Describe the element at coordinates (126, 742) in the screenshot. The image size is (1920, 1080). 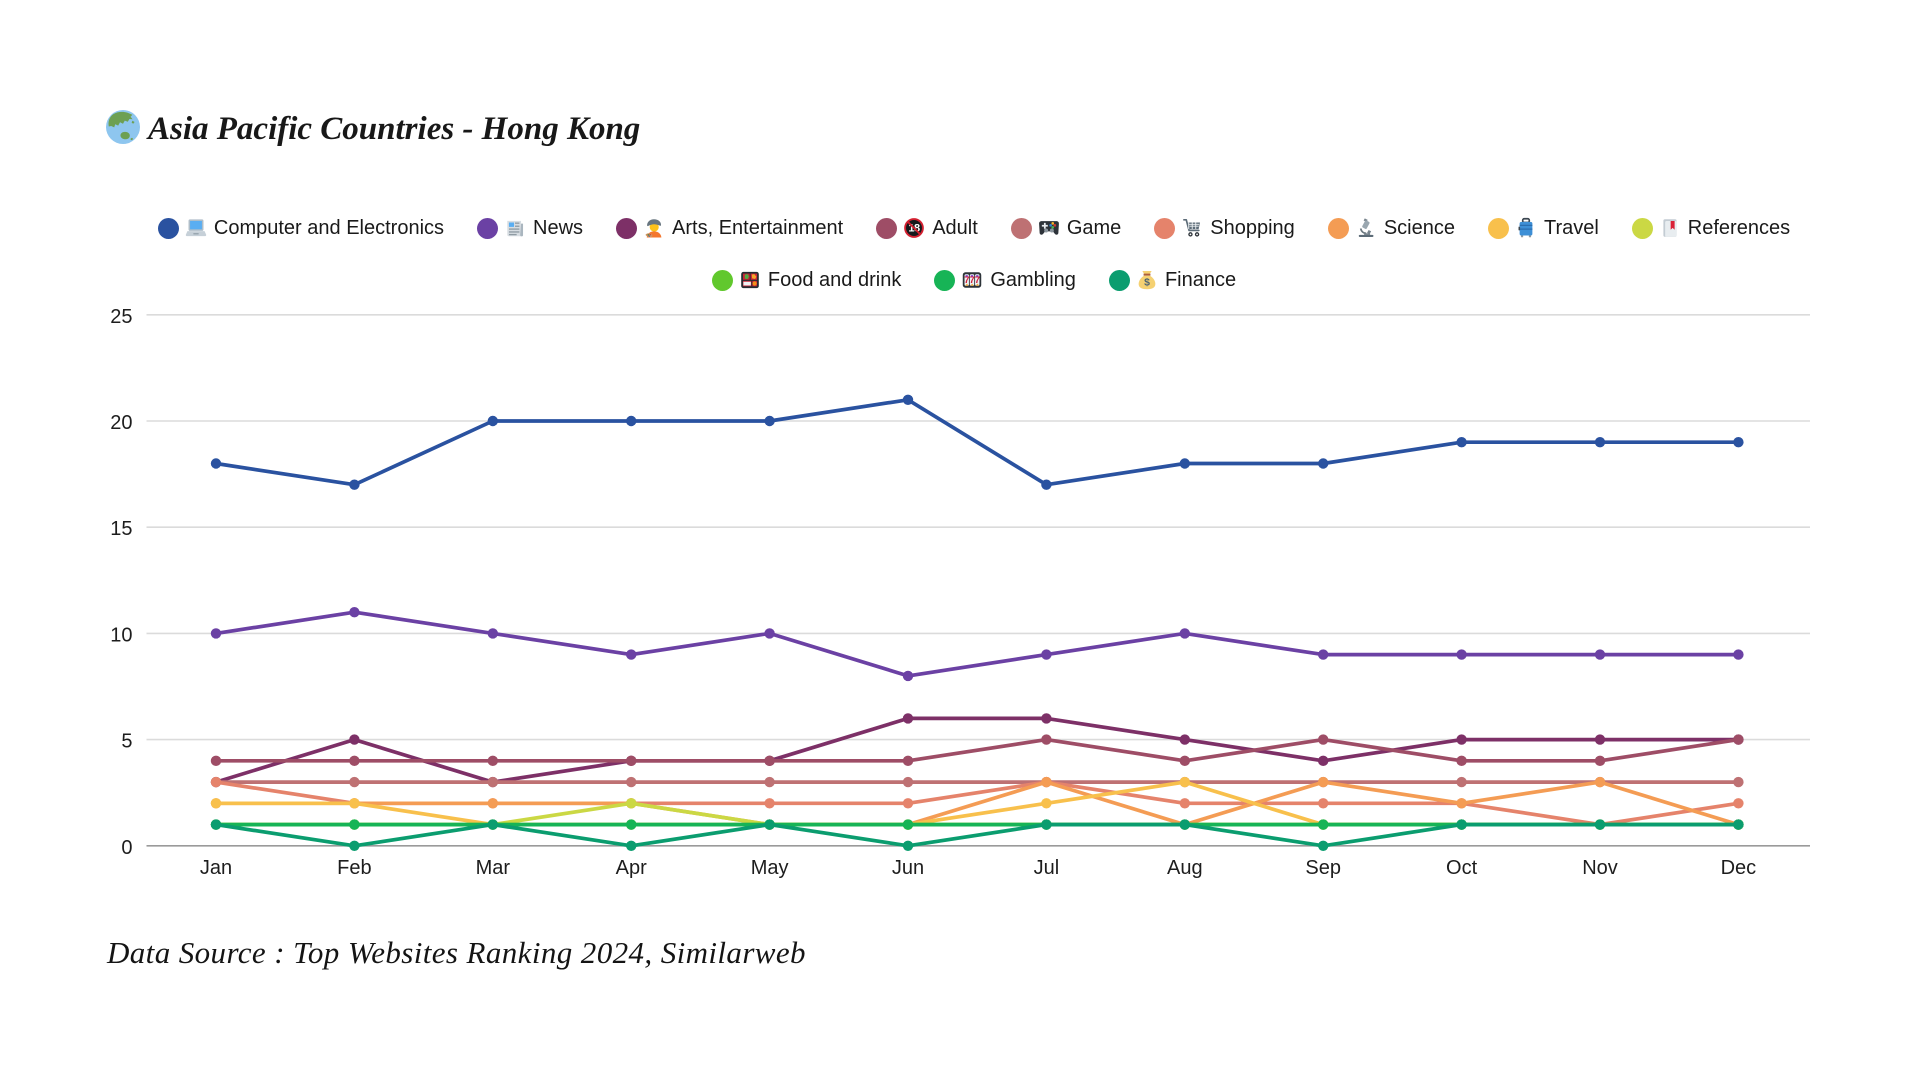
I see `svg-text: 5` at that location.